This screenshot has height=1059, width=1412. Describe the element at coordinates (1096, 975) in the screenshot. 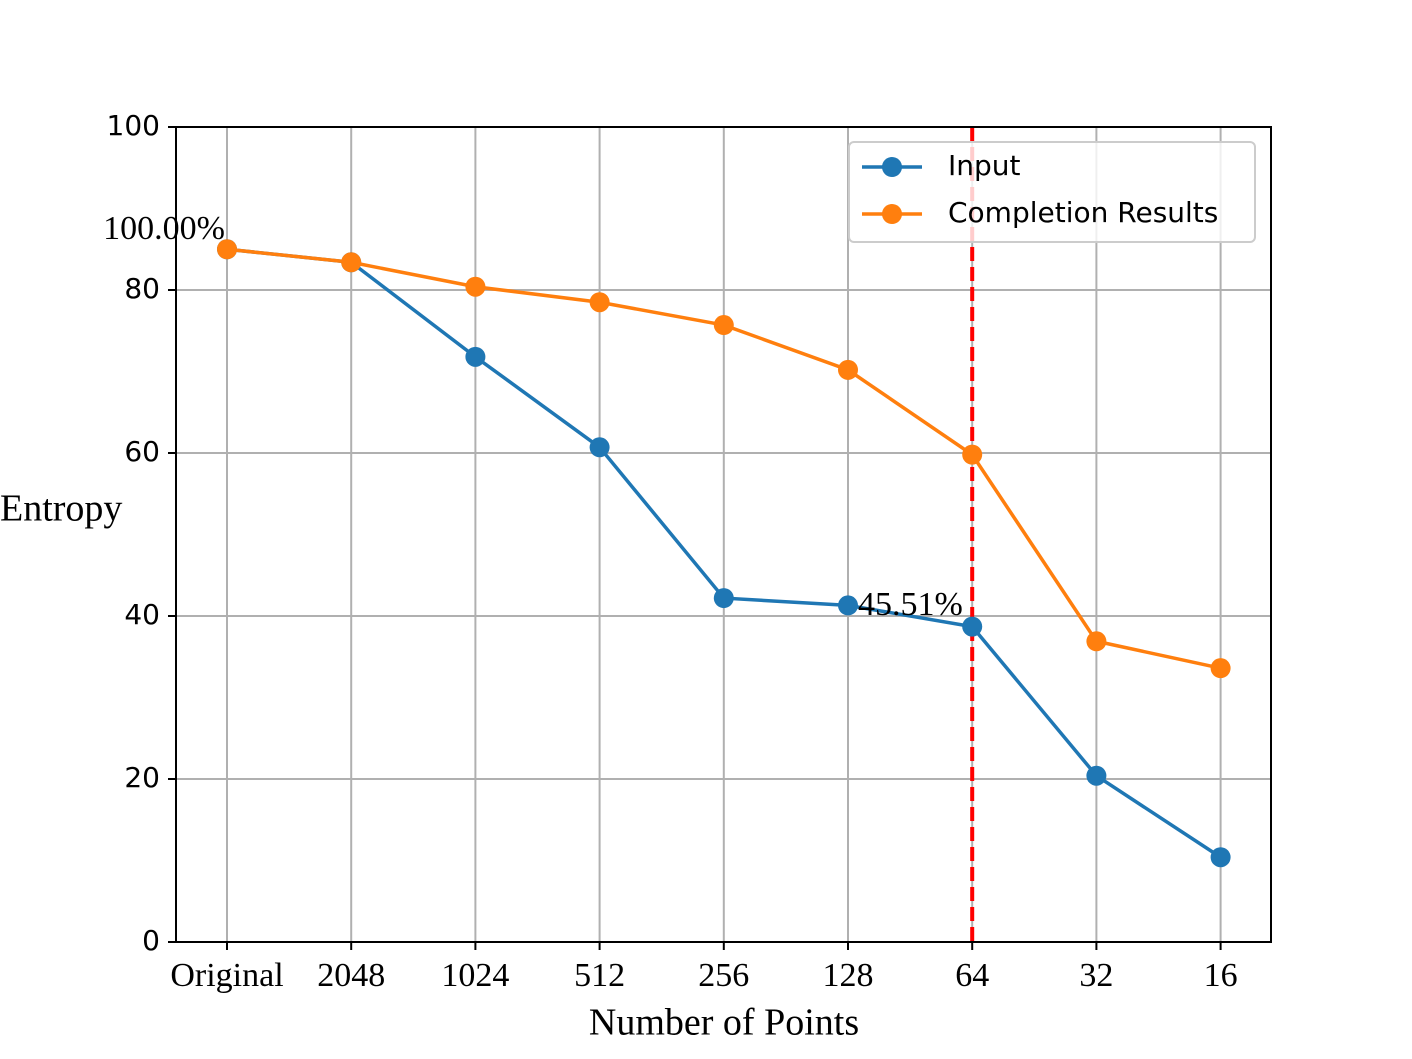

I see `x-tick-label: 32` at that location.